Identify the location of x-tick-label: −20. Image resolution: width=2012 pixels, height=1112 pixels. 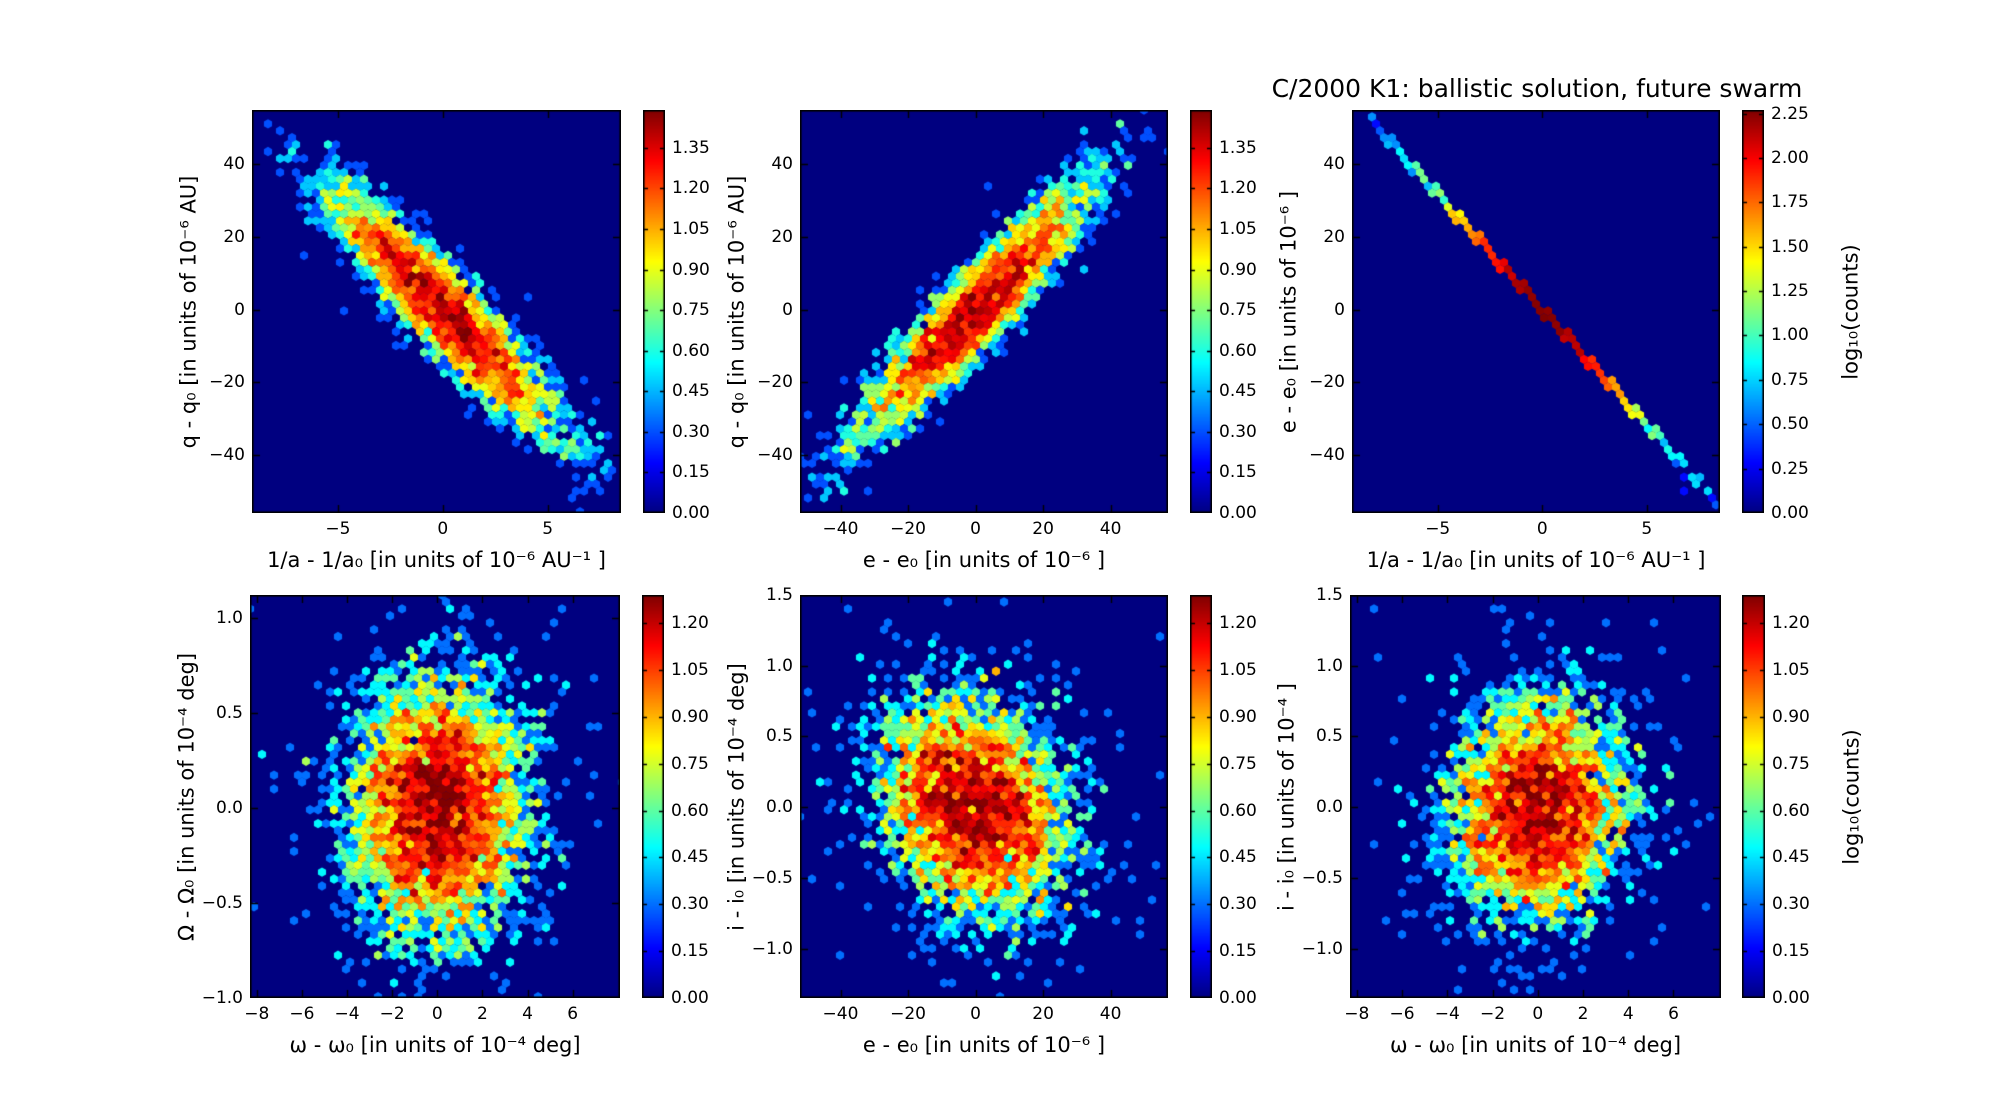
(908, 529).